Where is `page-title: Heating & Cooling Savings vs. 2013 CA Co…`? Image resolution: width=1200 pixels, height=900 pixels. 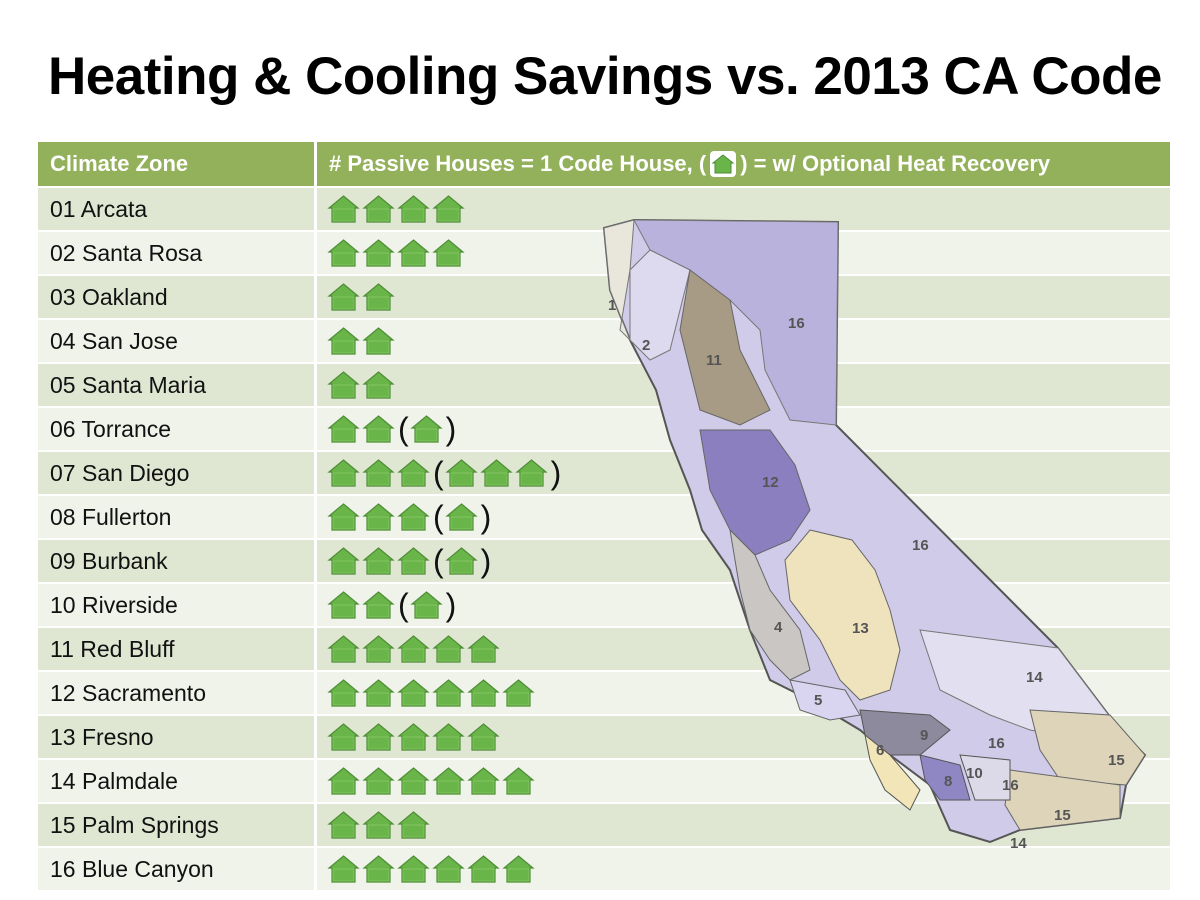
page-title: Heating & Cooling Savings vs. 2013 CA Co… is located at coordinates (605, 76).